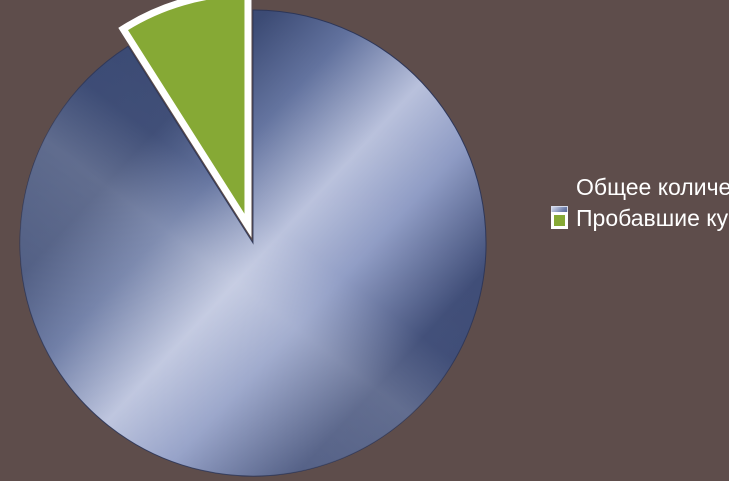 This screenshot has height=481, width=729. I want to click on legend-label-tried: Пробавшие курить, so click(652, 218).